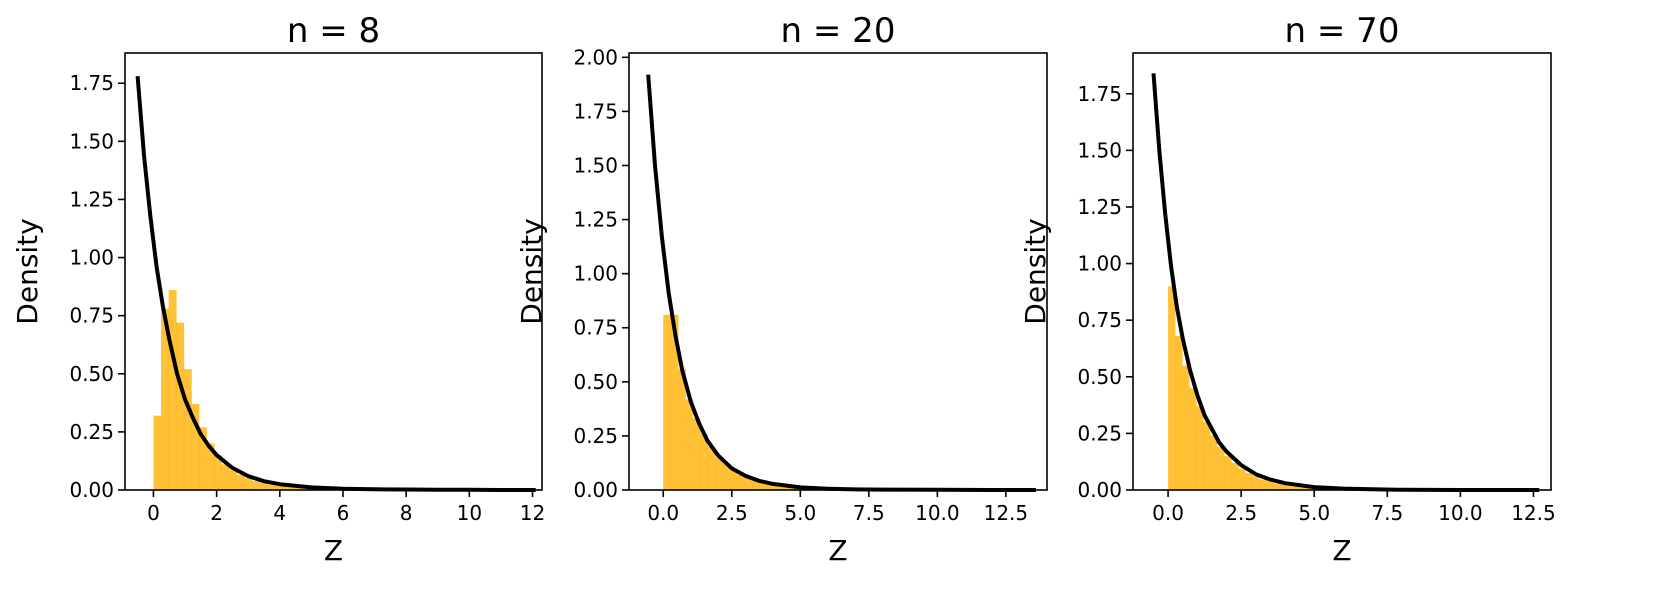 Image resolution: width=1661 pixels, height=614 pixels. Describe the element at coordinates (333, 550) in the screenshot. I see `x-axis-label: Z` at that location.